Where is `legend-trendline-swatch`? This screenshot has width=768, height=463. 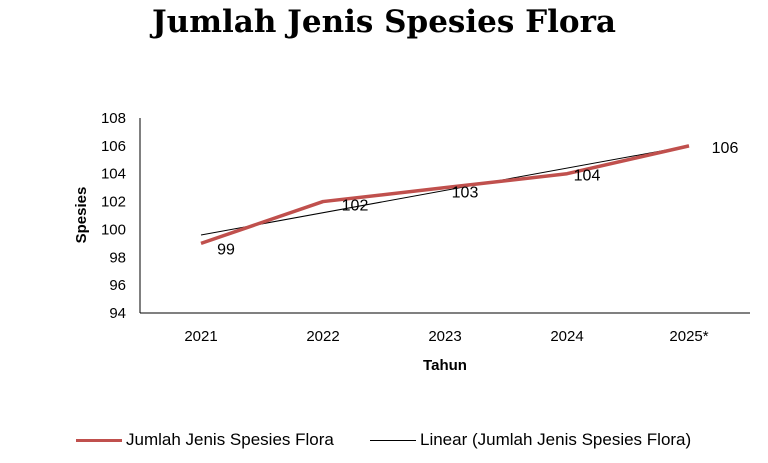
legend-trendline-swatch is located at coordinates (393, 440).